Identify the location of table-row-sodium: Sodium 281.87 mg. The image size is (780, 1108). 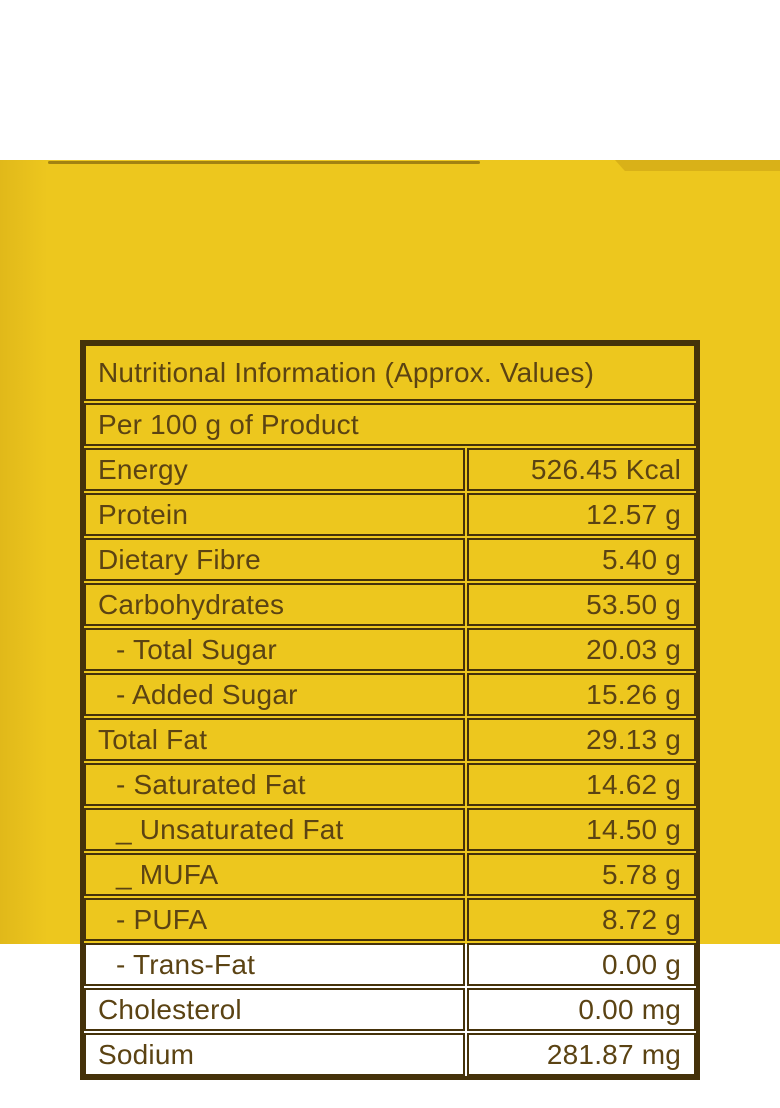
(390, 1054).